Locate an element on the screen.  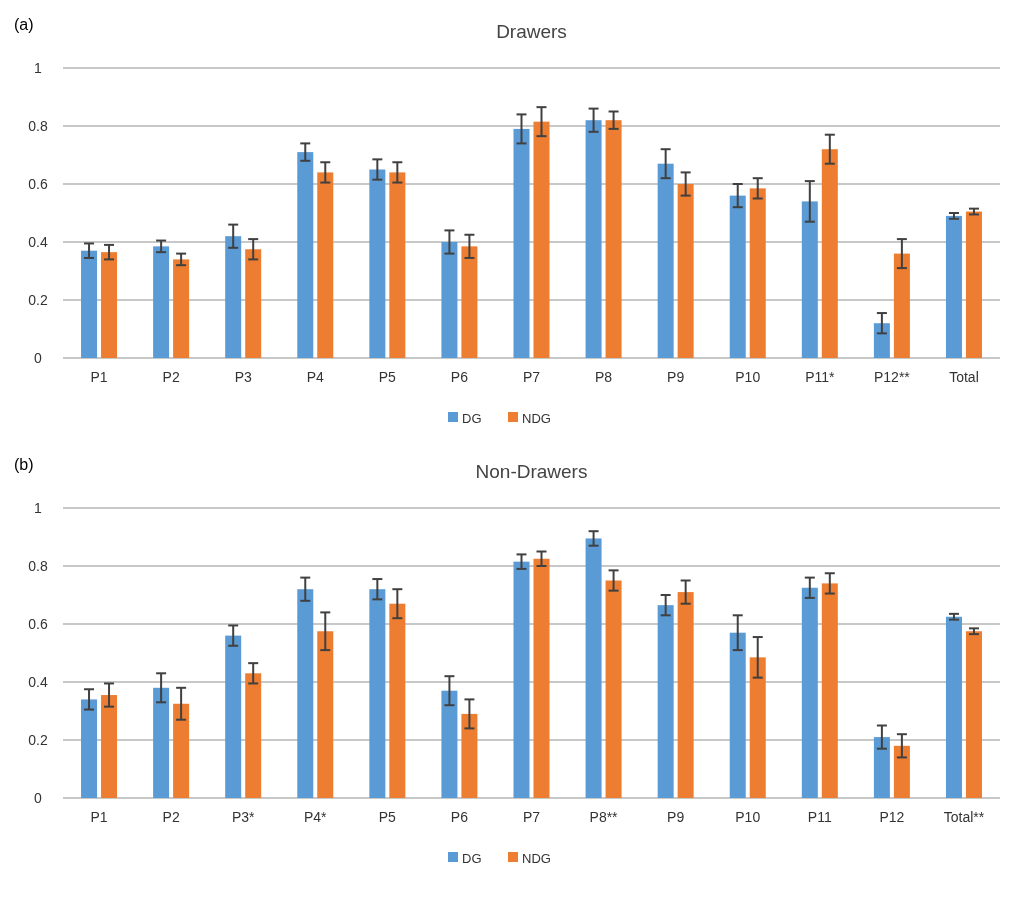
x-tick-label: P3* is located at coordinates (243, 817).